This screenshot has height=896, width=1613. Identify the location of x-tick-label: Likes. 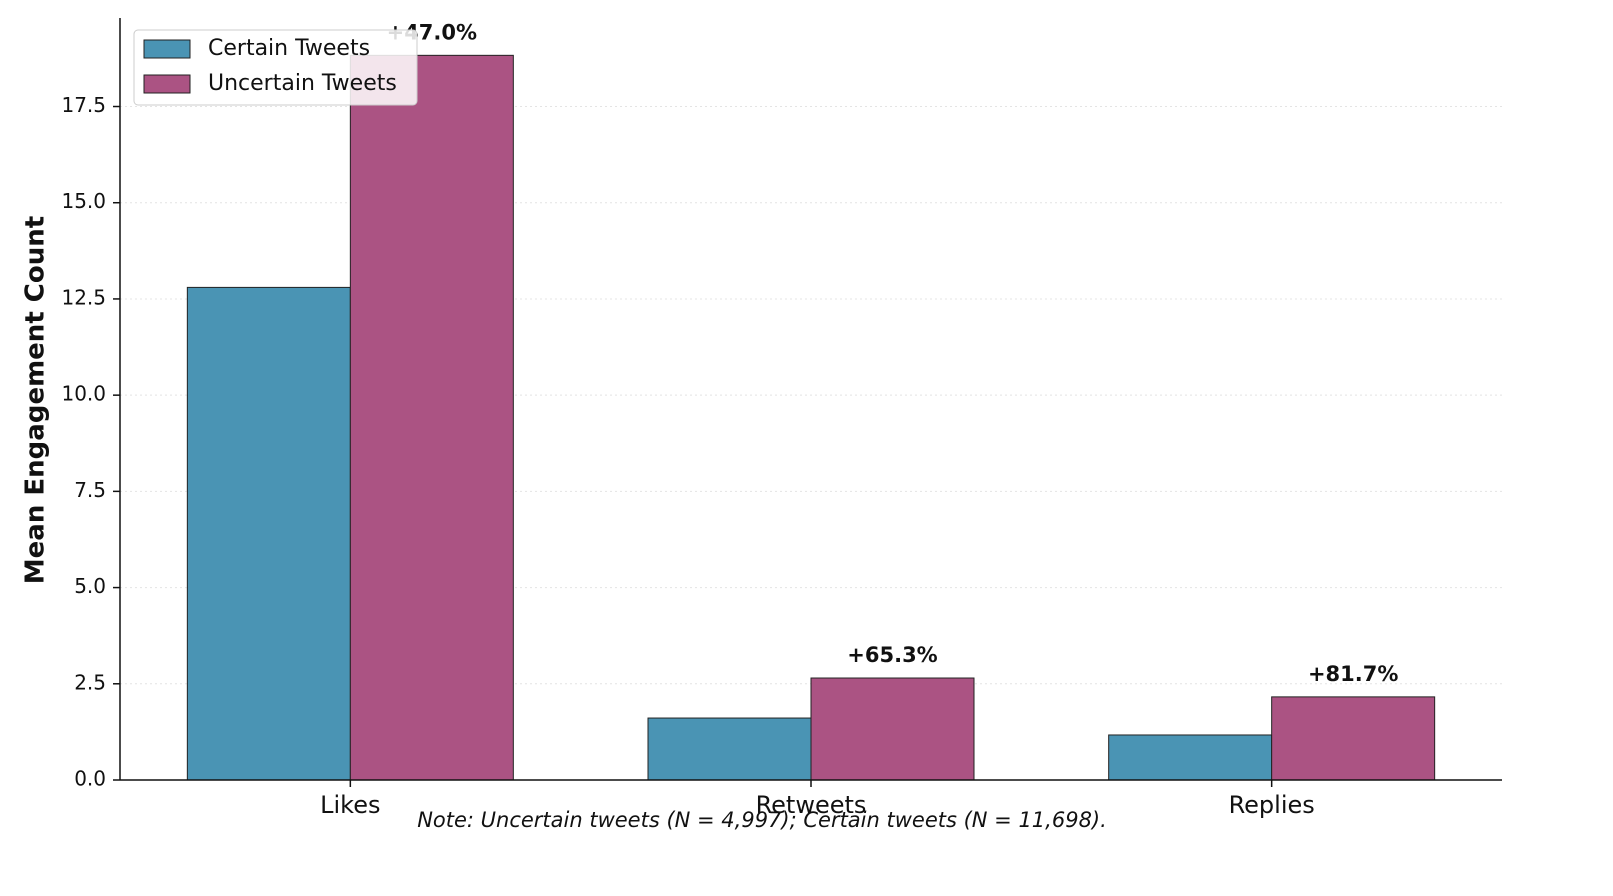
(350, 805).